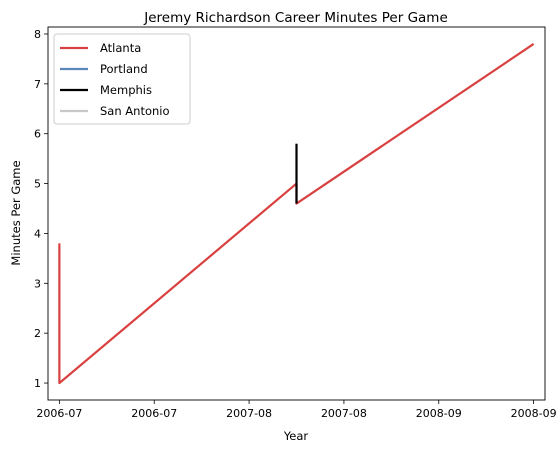 The image size is (560, 453). I want to click on y-tick-label: 1, so click(37, 383).